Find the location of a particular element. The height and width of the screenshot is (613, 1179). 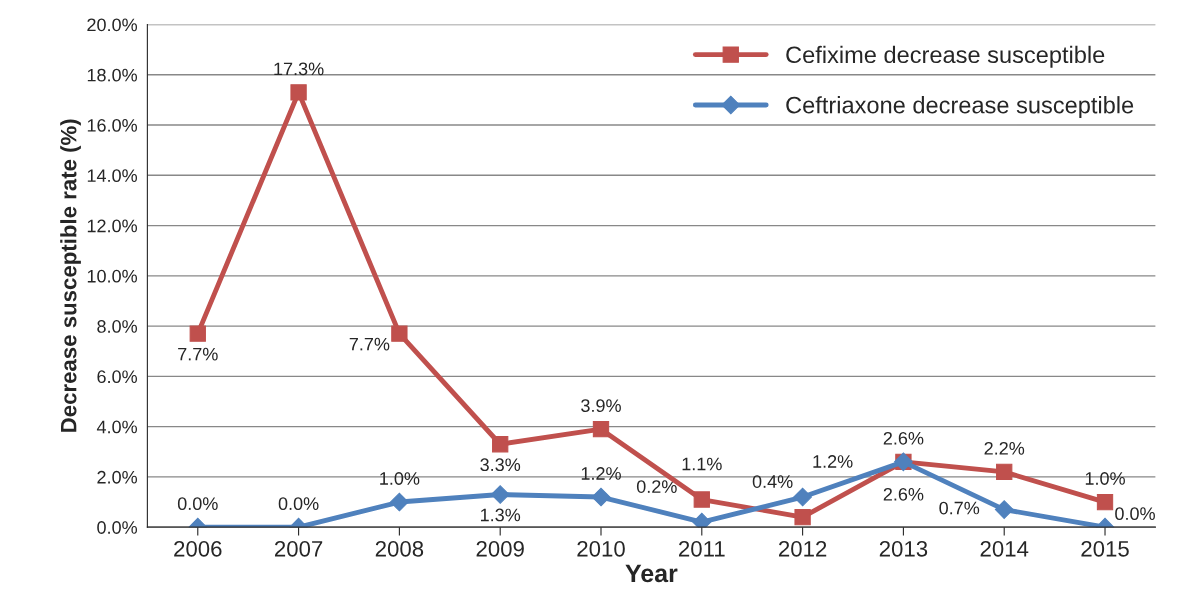

data-label: 3.9% is located at coordinates (601, 406).